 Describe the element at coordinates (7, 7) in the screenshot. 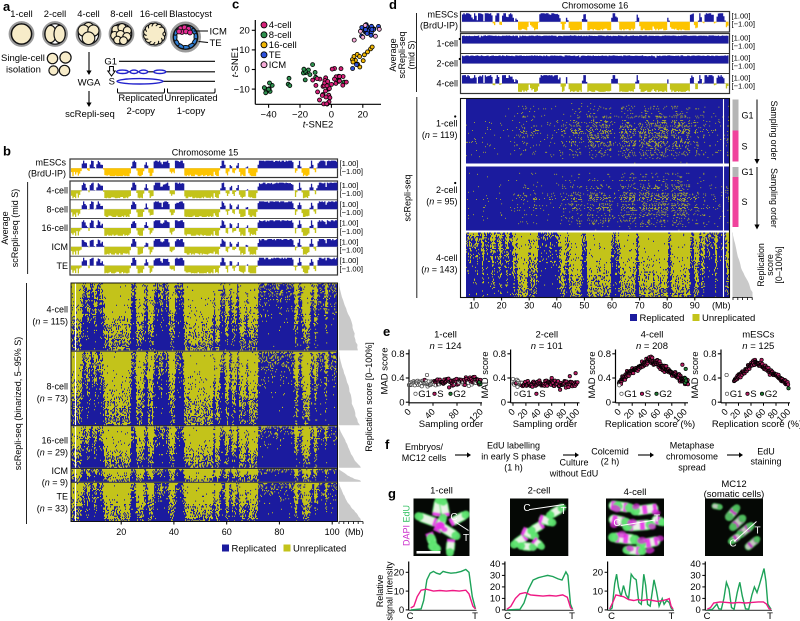

I see `svg-text: a` at that location.